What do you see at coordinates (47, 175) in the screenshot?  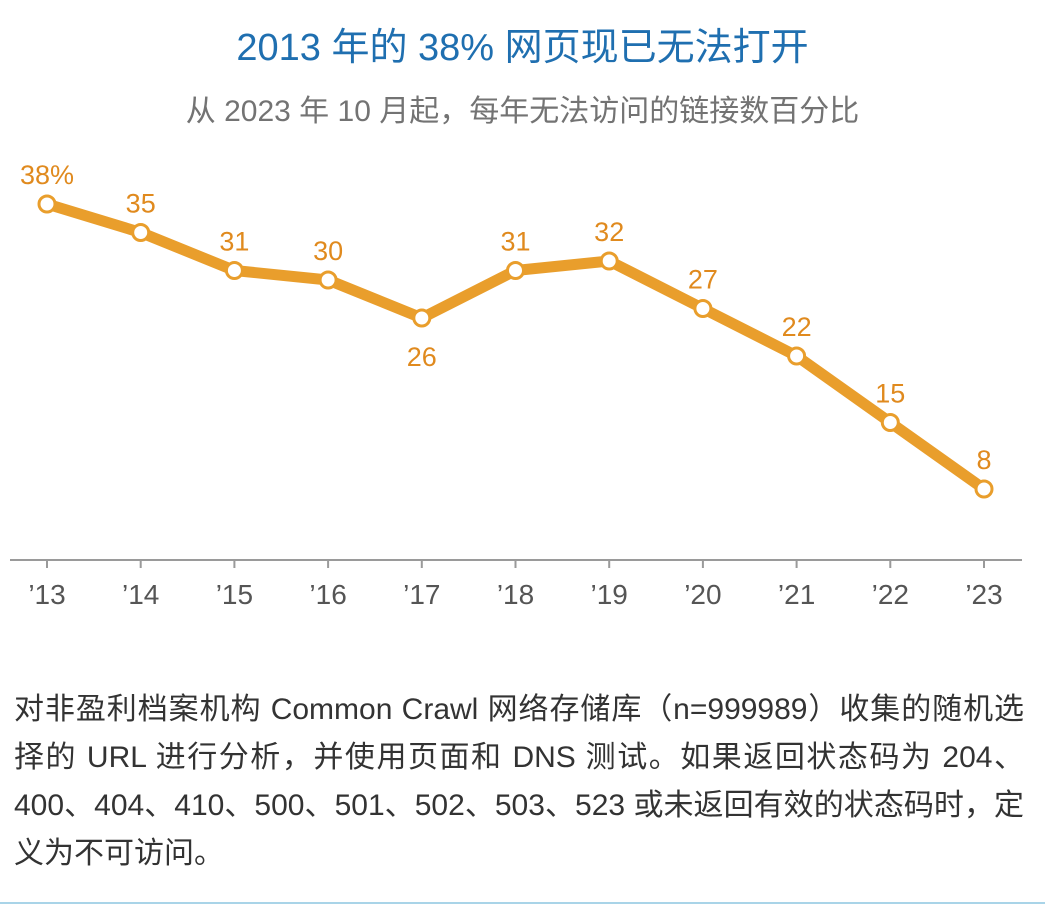 I see `data-label: 38%` at bounding box center [47, 175].